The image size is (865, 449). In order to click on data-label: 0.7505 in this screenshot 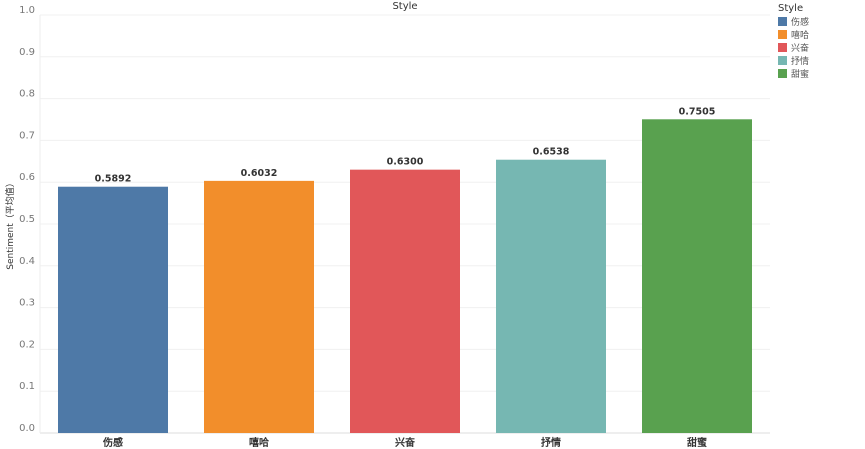, I will do `click(697, 111)`.